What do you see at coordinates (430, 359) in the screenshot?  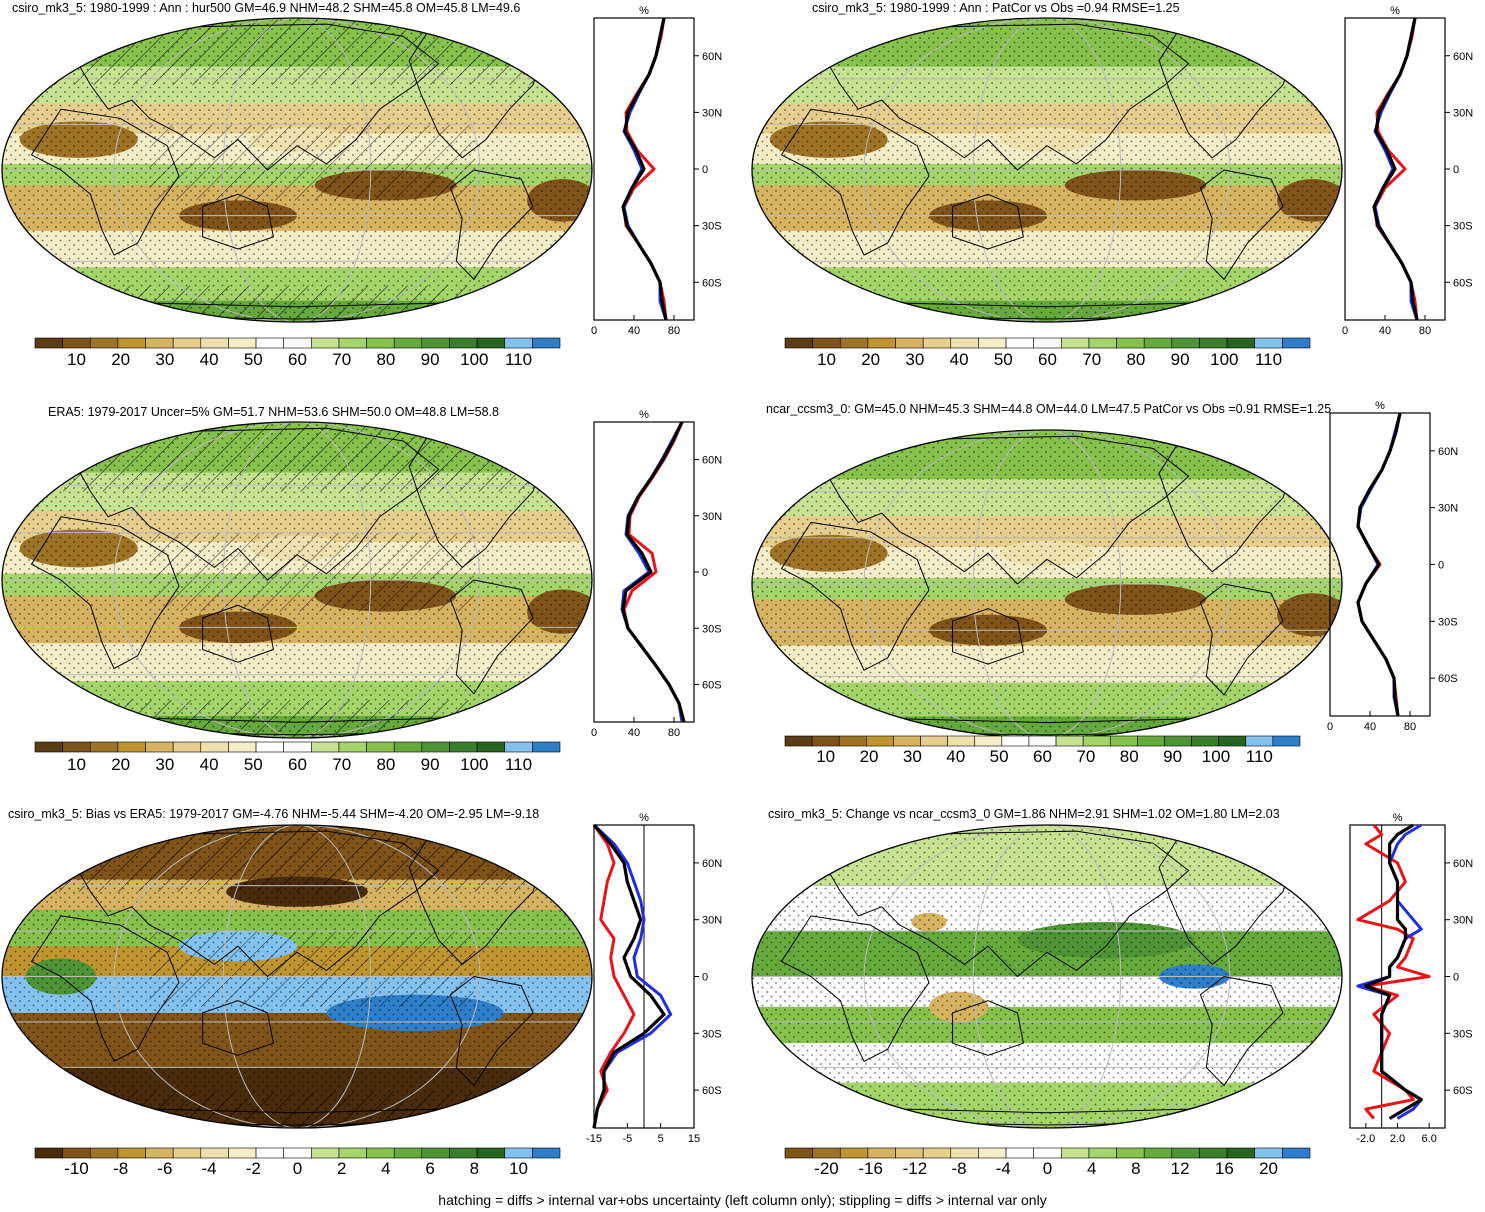 I see `colorbar-tick-label: 90` at bounding box center [430, 359].